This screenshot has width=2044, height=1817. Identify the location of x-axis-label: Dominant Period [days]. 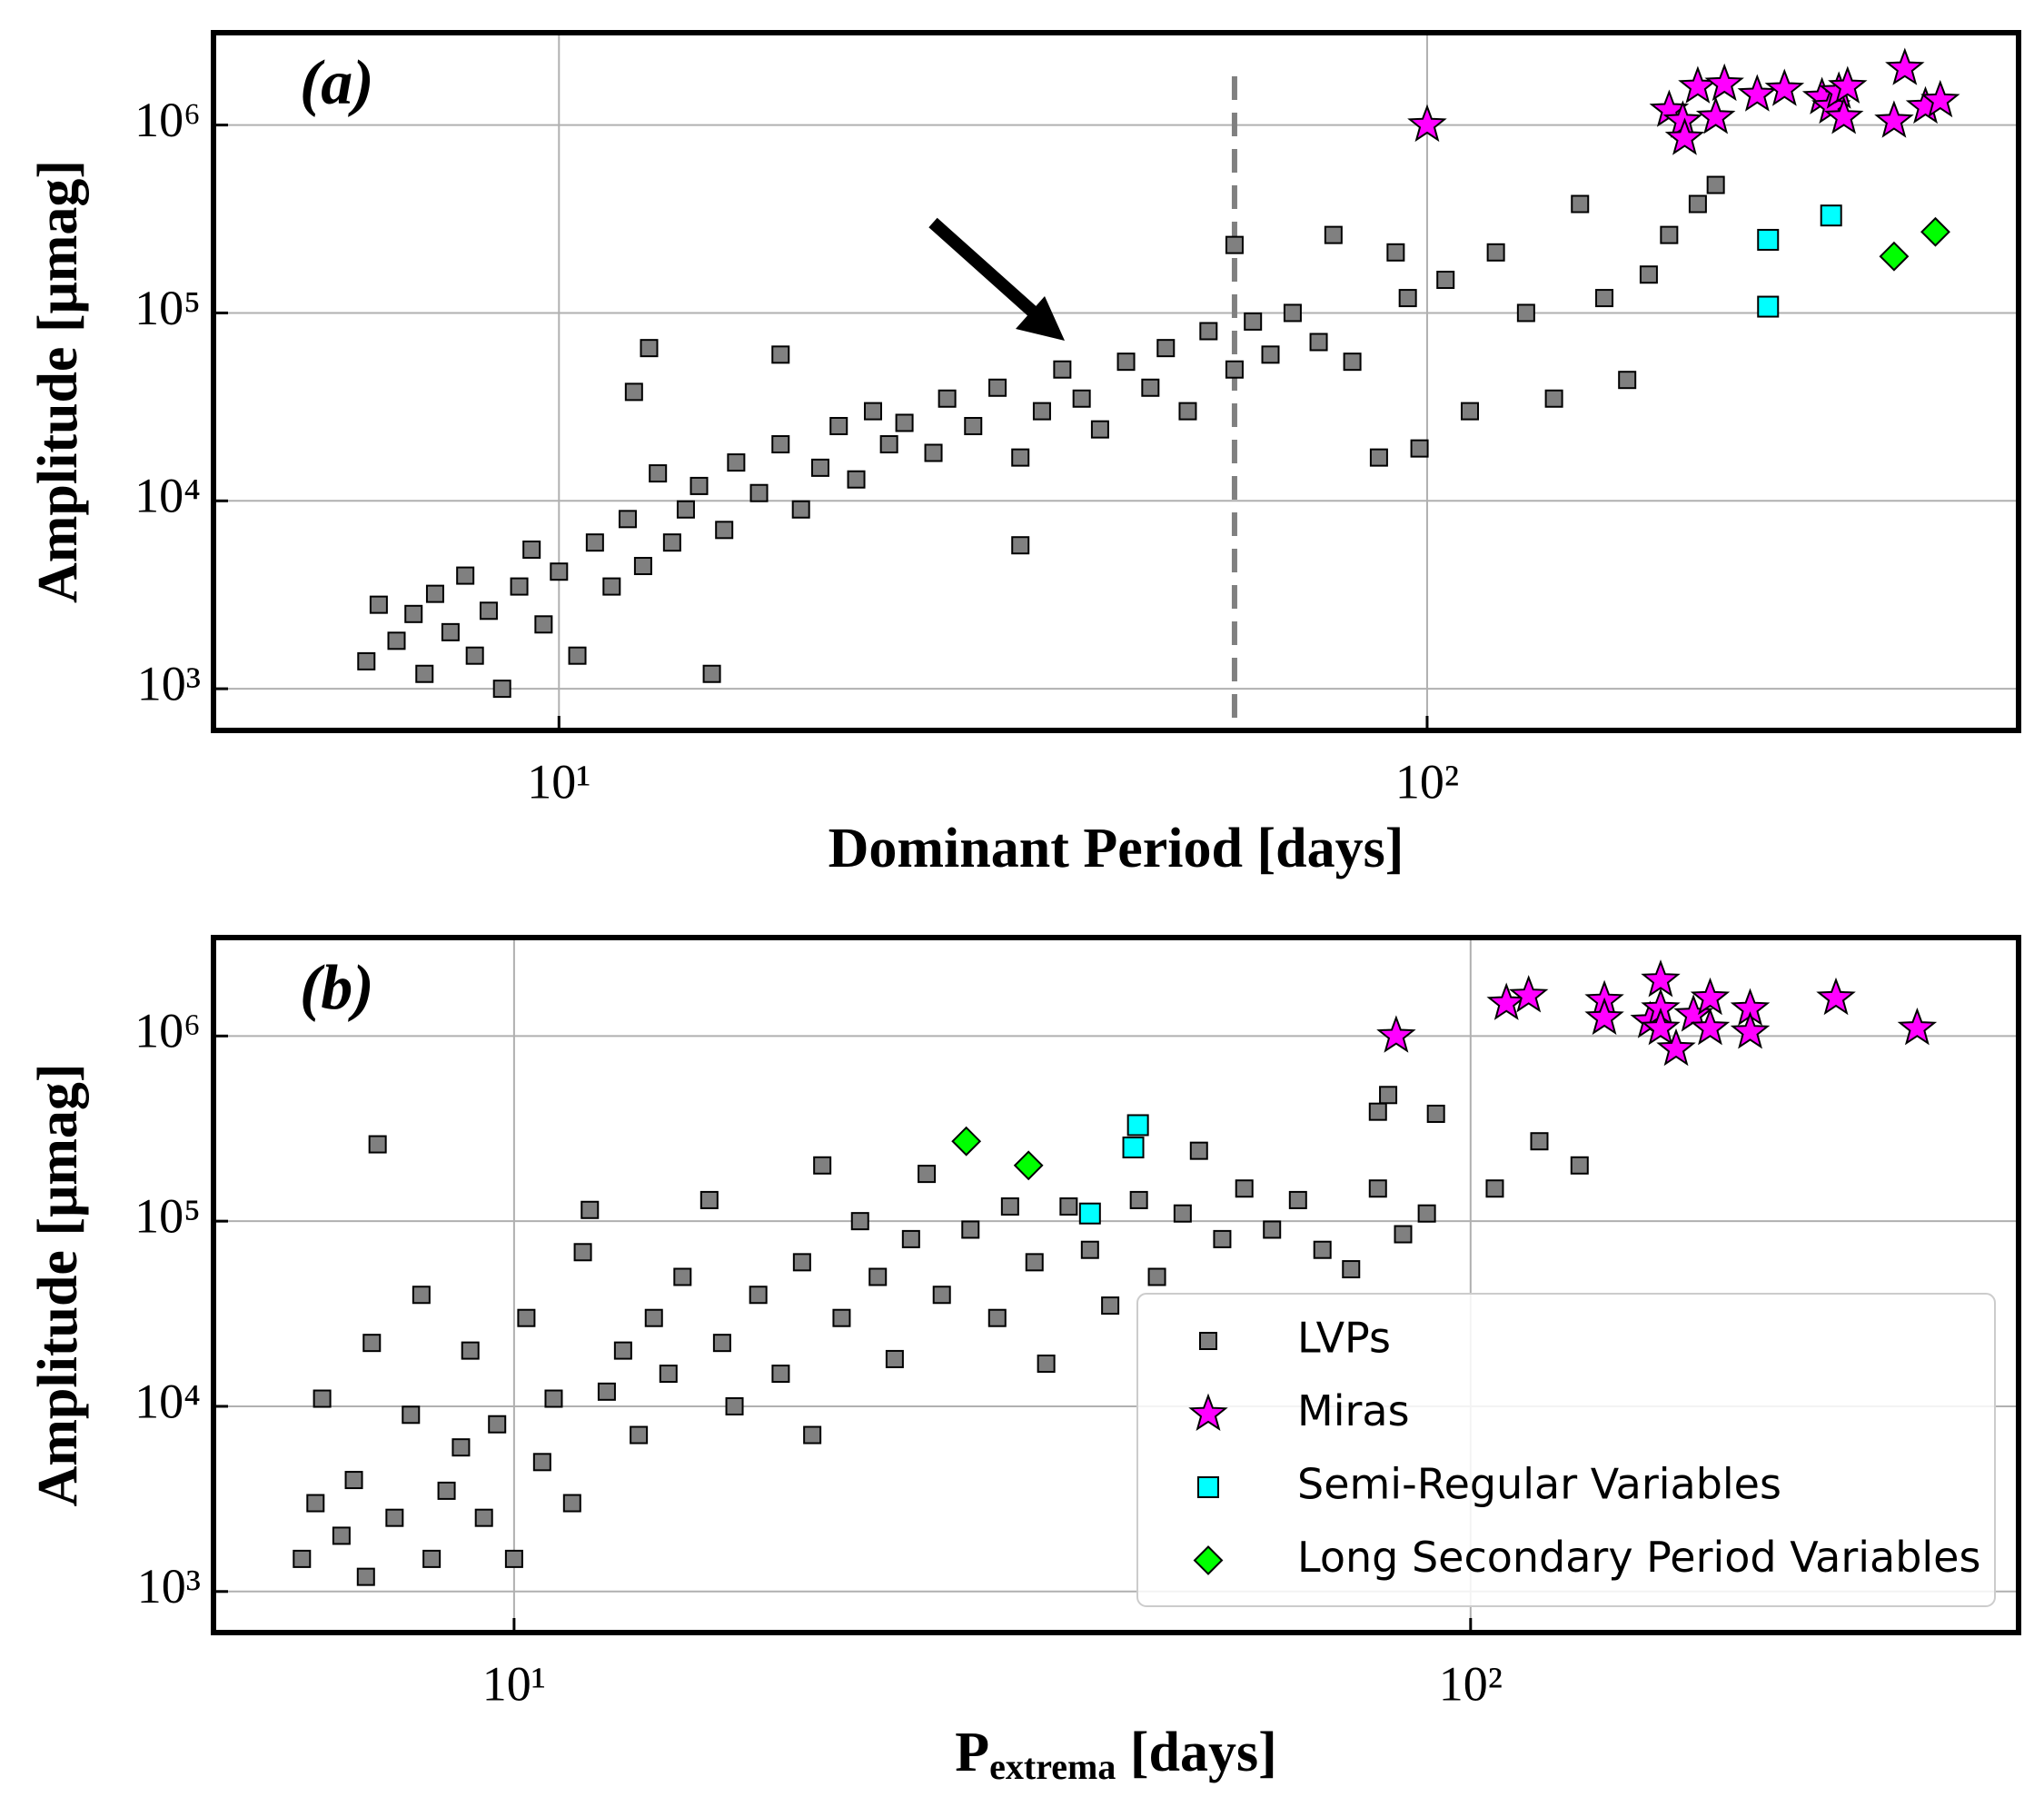
(1117, 848).